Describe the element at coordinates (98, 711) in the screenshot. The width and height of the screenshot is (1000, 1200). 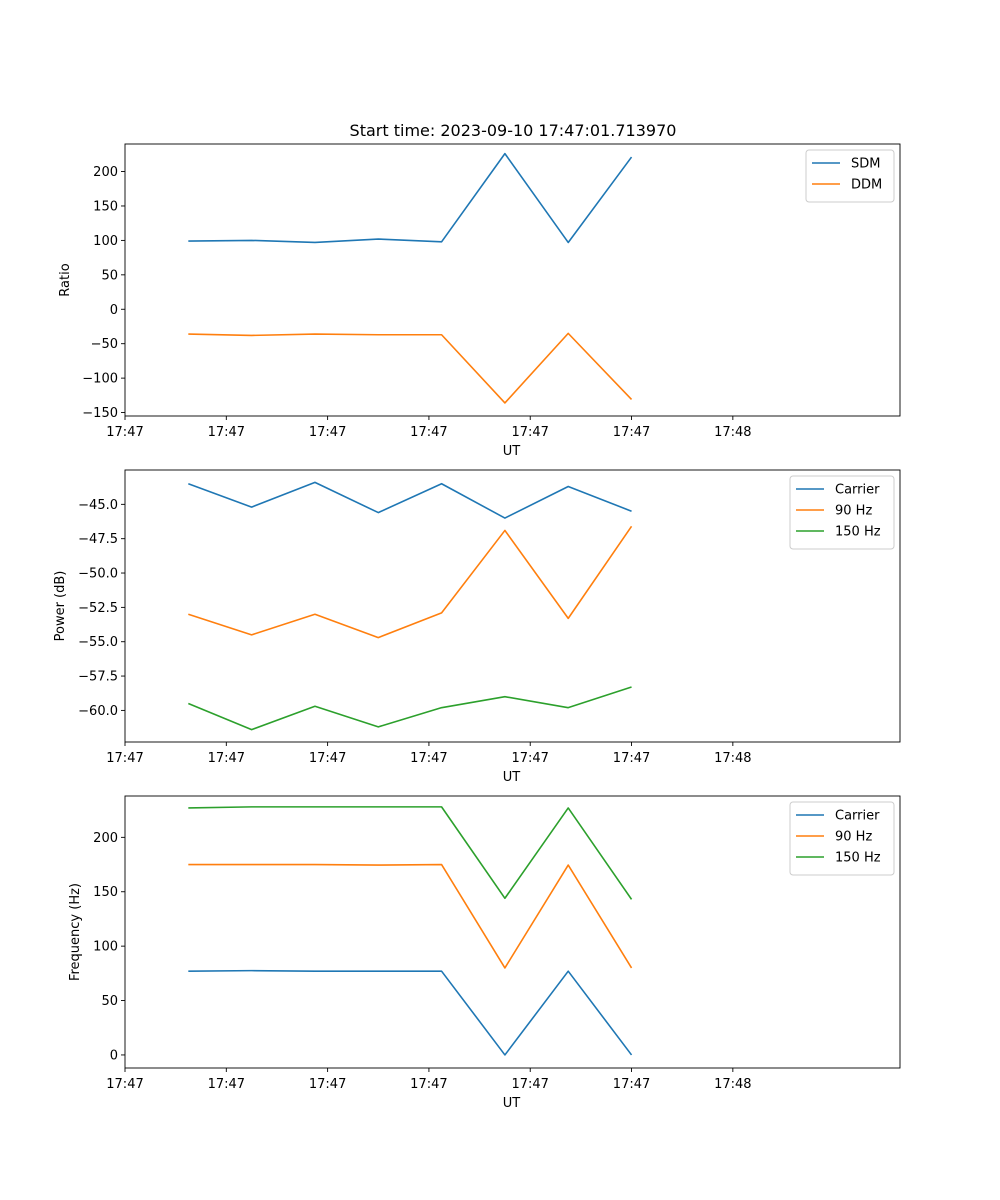
I see `y-tick-label: −60.0` at that location.